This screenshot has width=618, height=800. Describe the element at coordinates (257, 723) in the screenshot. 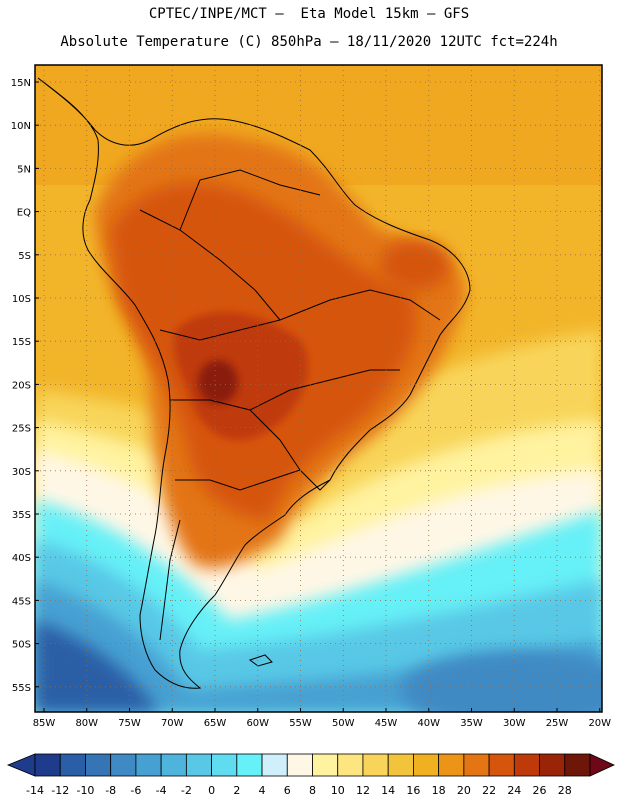

I see `lon-label: 60W` at that location.